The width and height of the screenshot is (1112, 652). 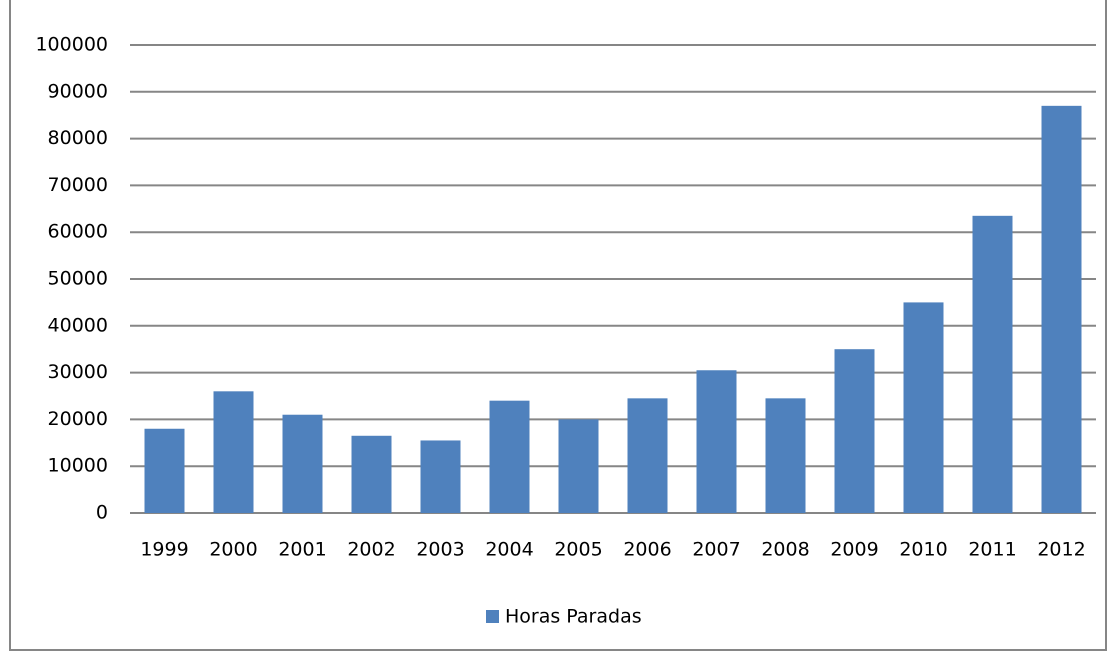 I want to click on y-tick-label: 90000, so click(x=78, y=91).